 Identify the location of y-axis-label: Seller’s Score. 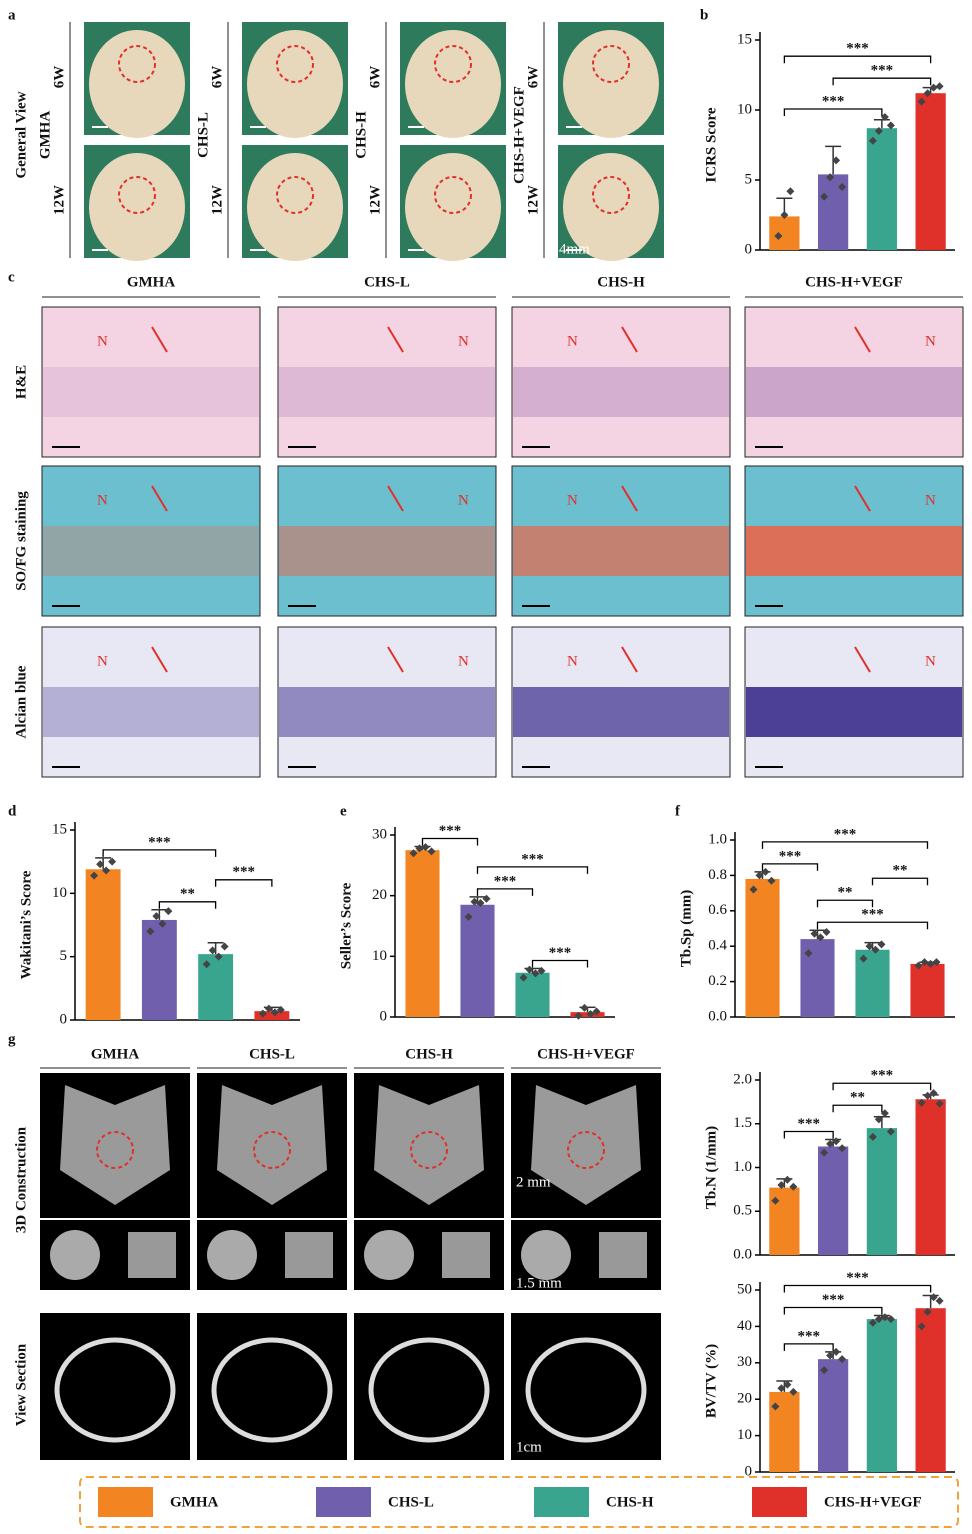
(346, 925).